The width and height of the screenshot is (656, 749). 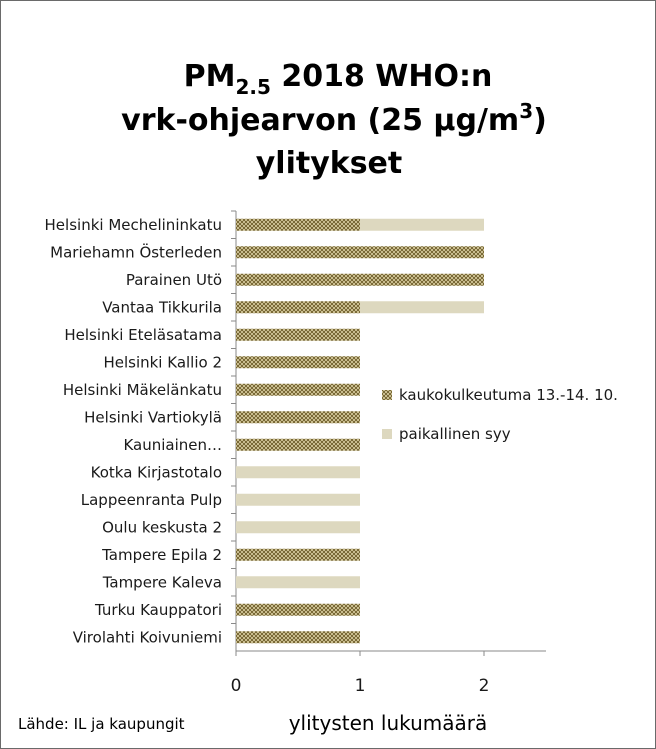 I want to click on x-tick-label: 2, so click(x=484, y=686).